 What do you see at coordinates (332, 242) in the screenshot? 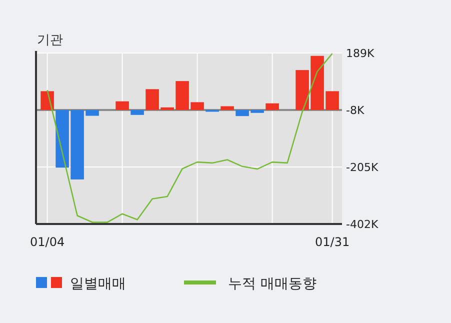
I see `x-tick-label: 01/31` at bounding box center [332, 242].